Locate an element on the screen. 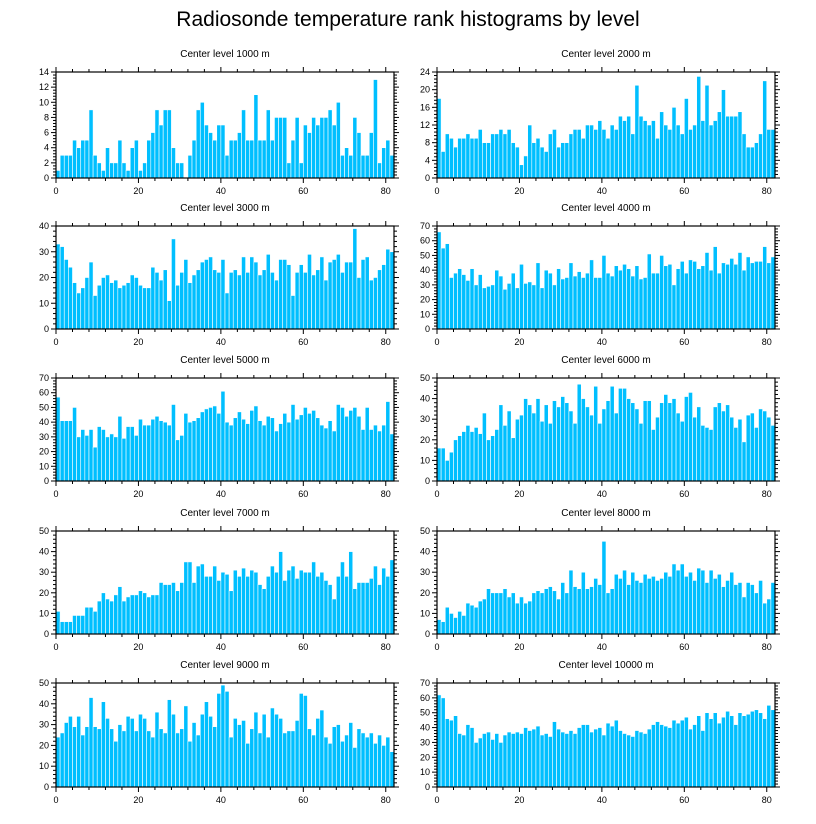 The image size is (816, 824). y-tick-label: 20 is located at coordinates (425, 90).